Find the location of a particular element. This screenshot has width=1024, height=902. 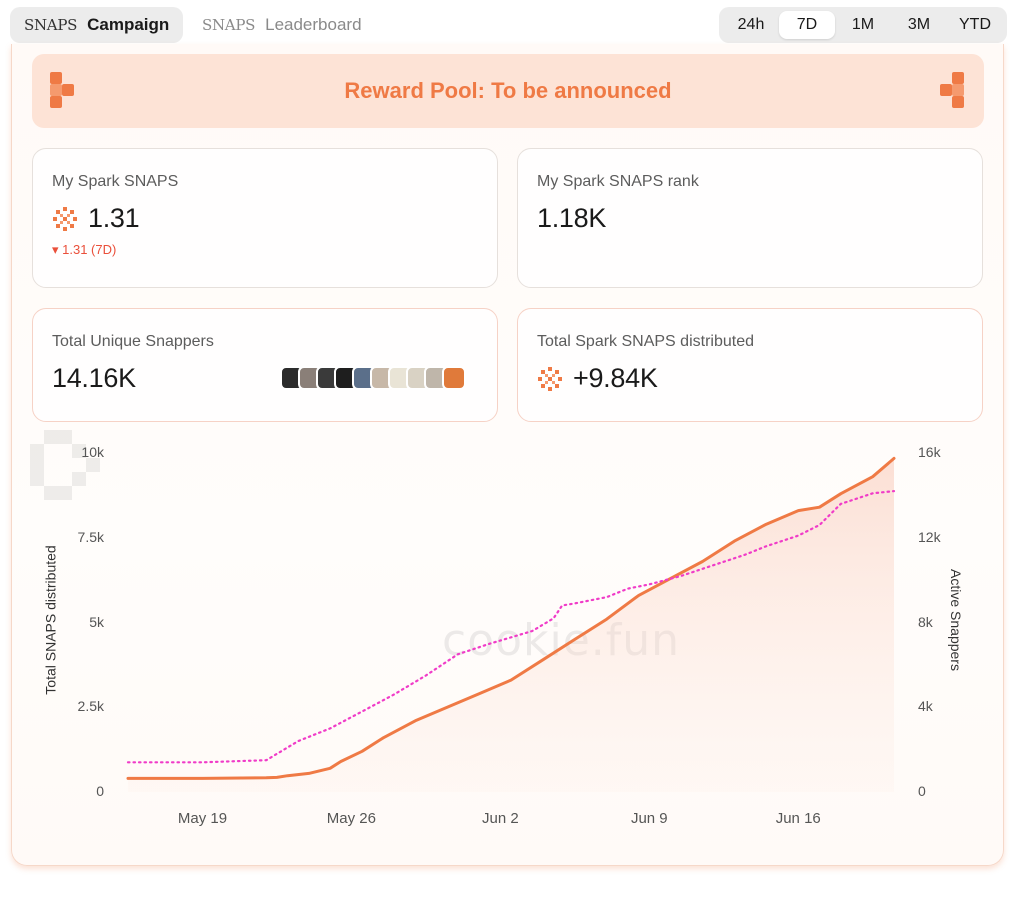

y-tick-right-label: 4k is located at coordinates (925, 706).